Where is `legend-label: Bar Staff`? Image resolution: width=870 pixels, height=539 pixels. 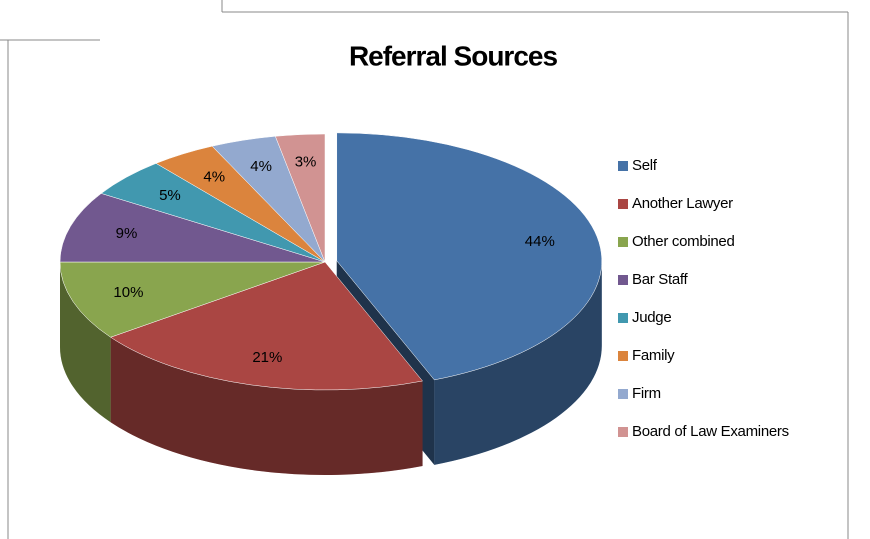
legend-label: Bar Staff is located at coordinates (660, 279).